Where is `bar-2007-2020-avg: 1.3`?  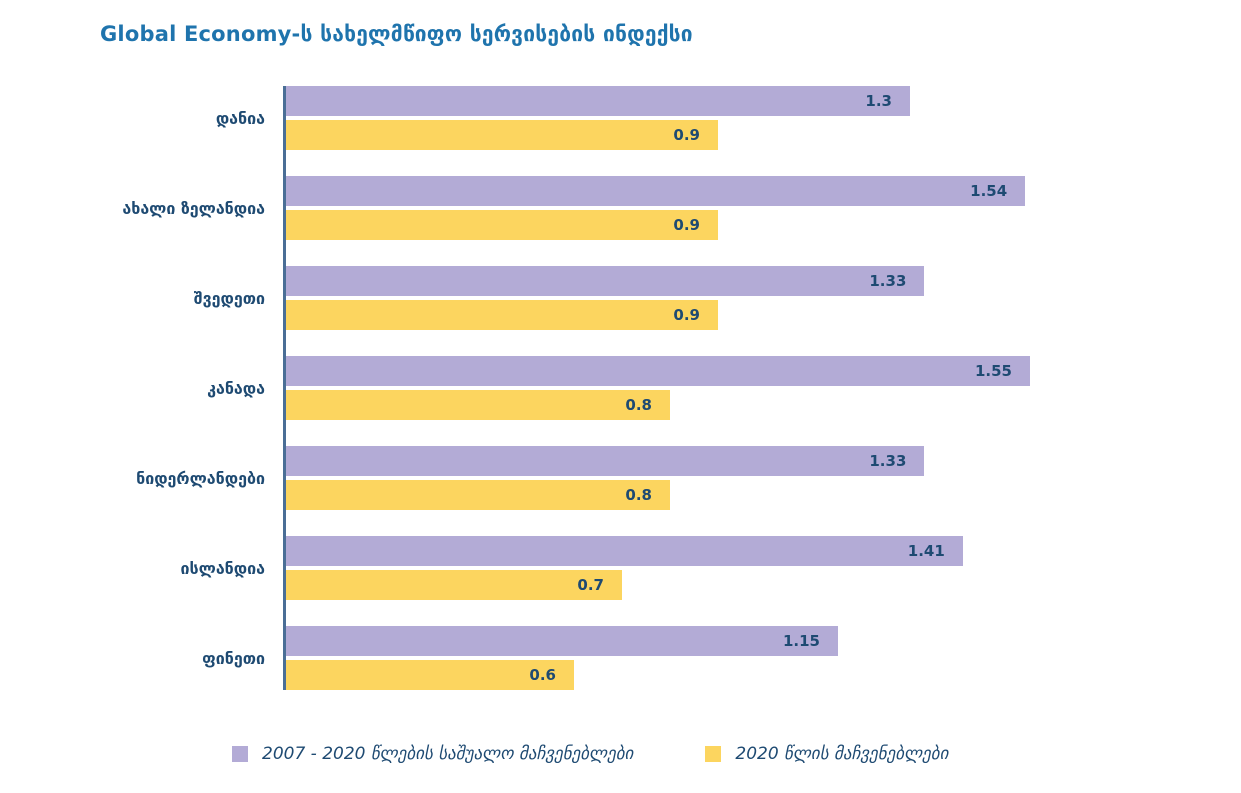 bar-2007-2020-avg: 1.3 is located at coordinates (598, 101).